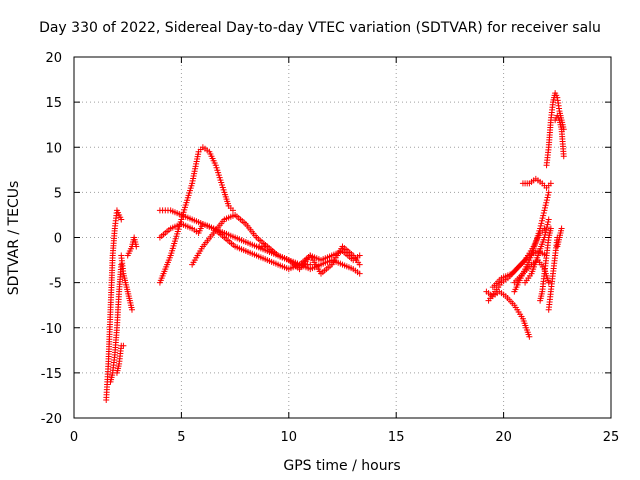 This screenshot has width=640, height=480. I want to click on y-axis-label: SDTVAR / TECUs, so click(14, 238).